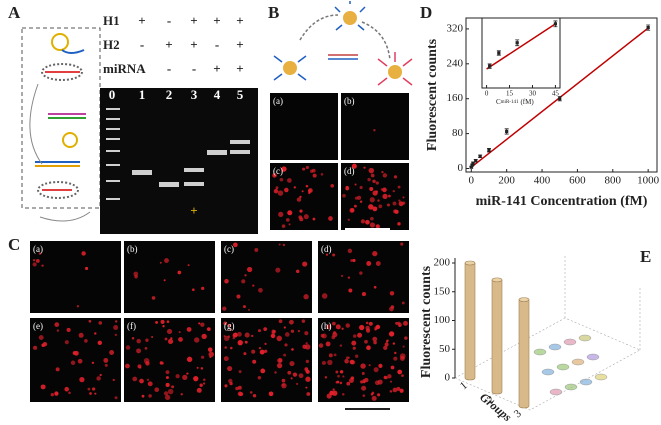 This screenshot has height=425, width=661. I want to click on y-tick-label: 150, so click(442, 291).